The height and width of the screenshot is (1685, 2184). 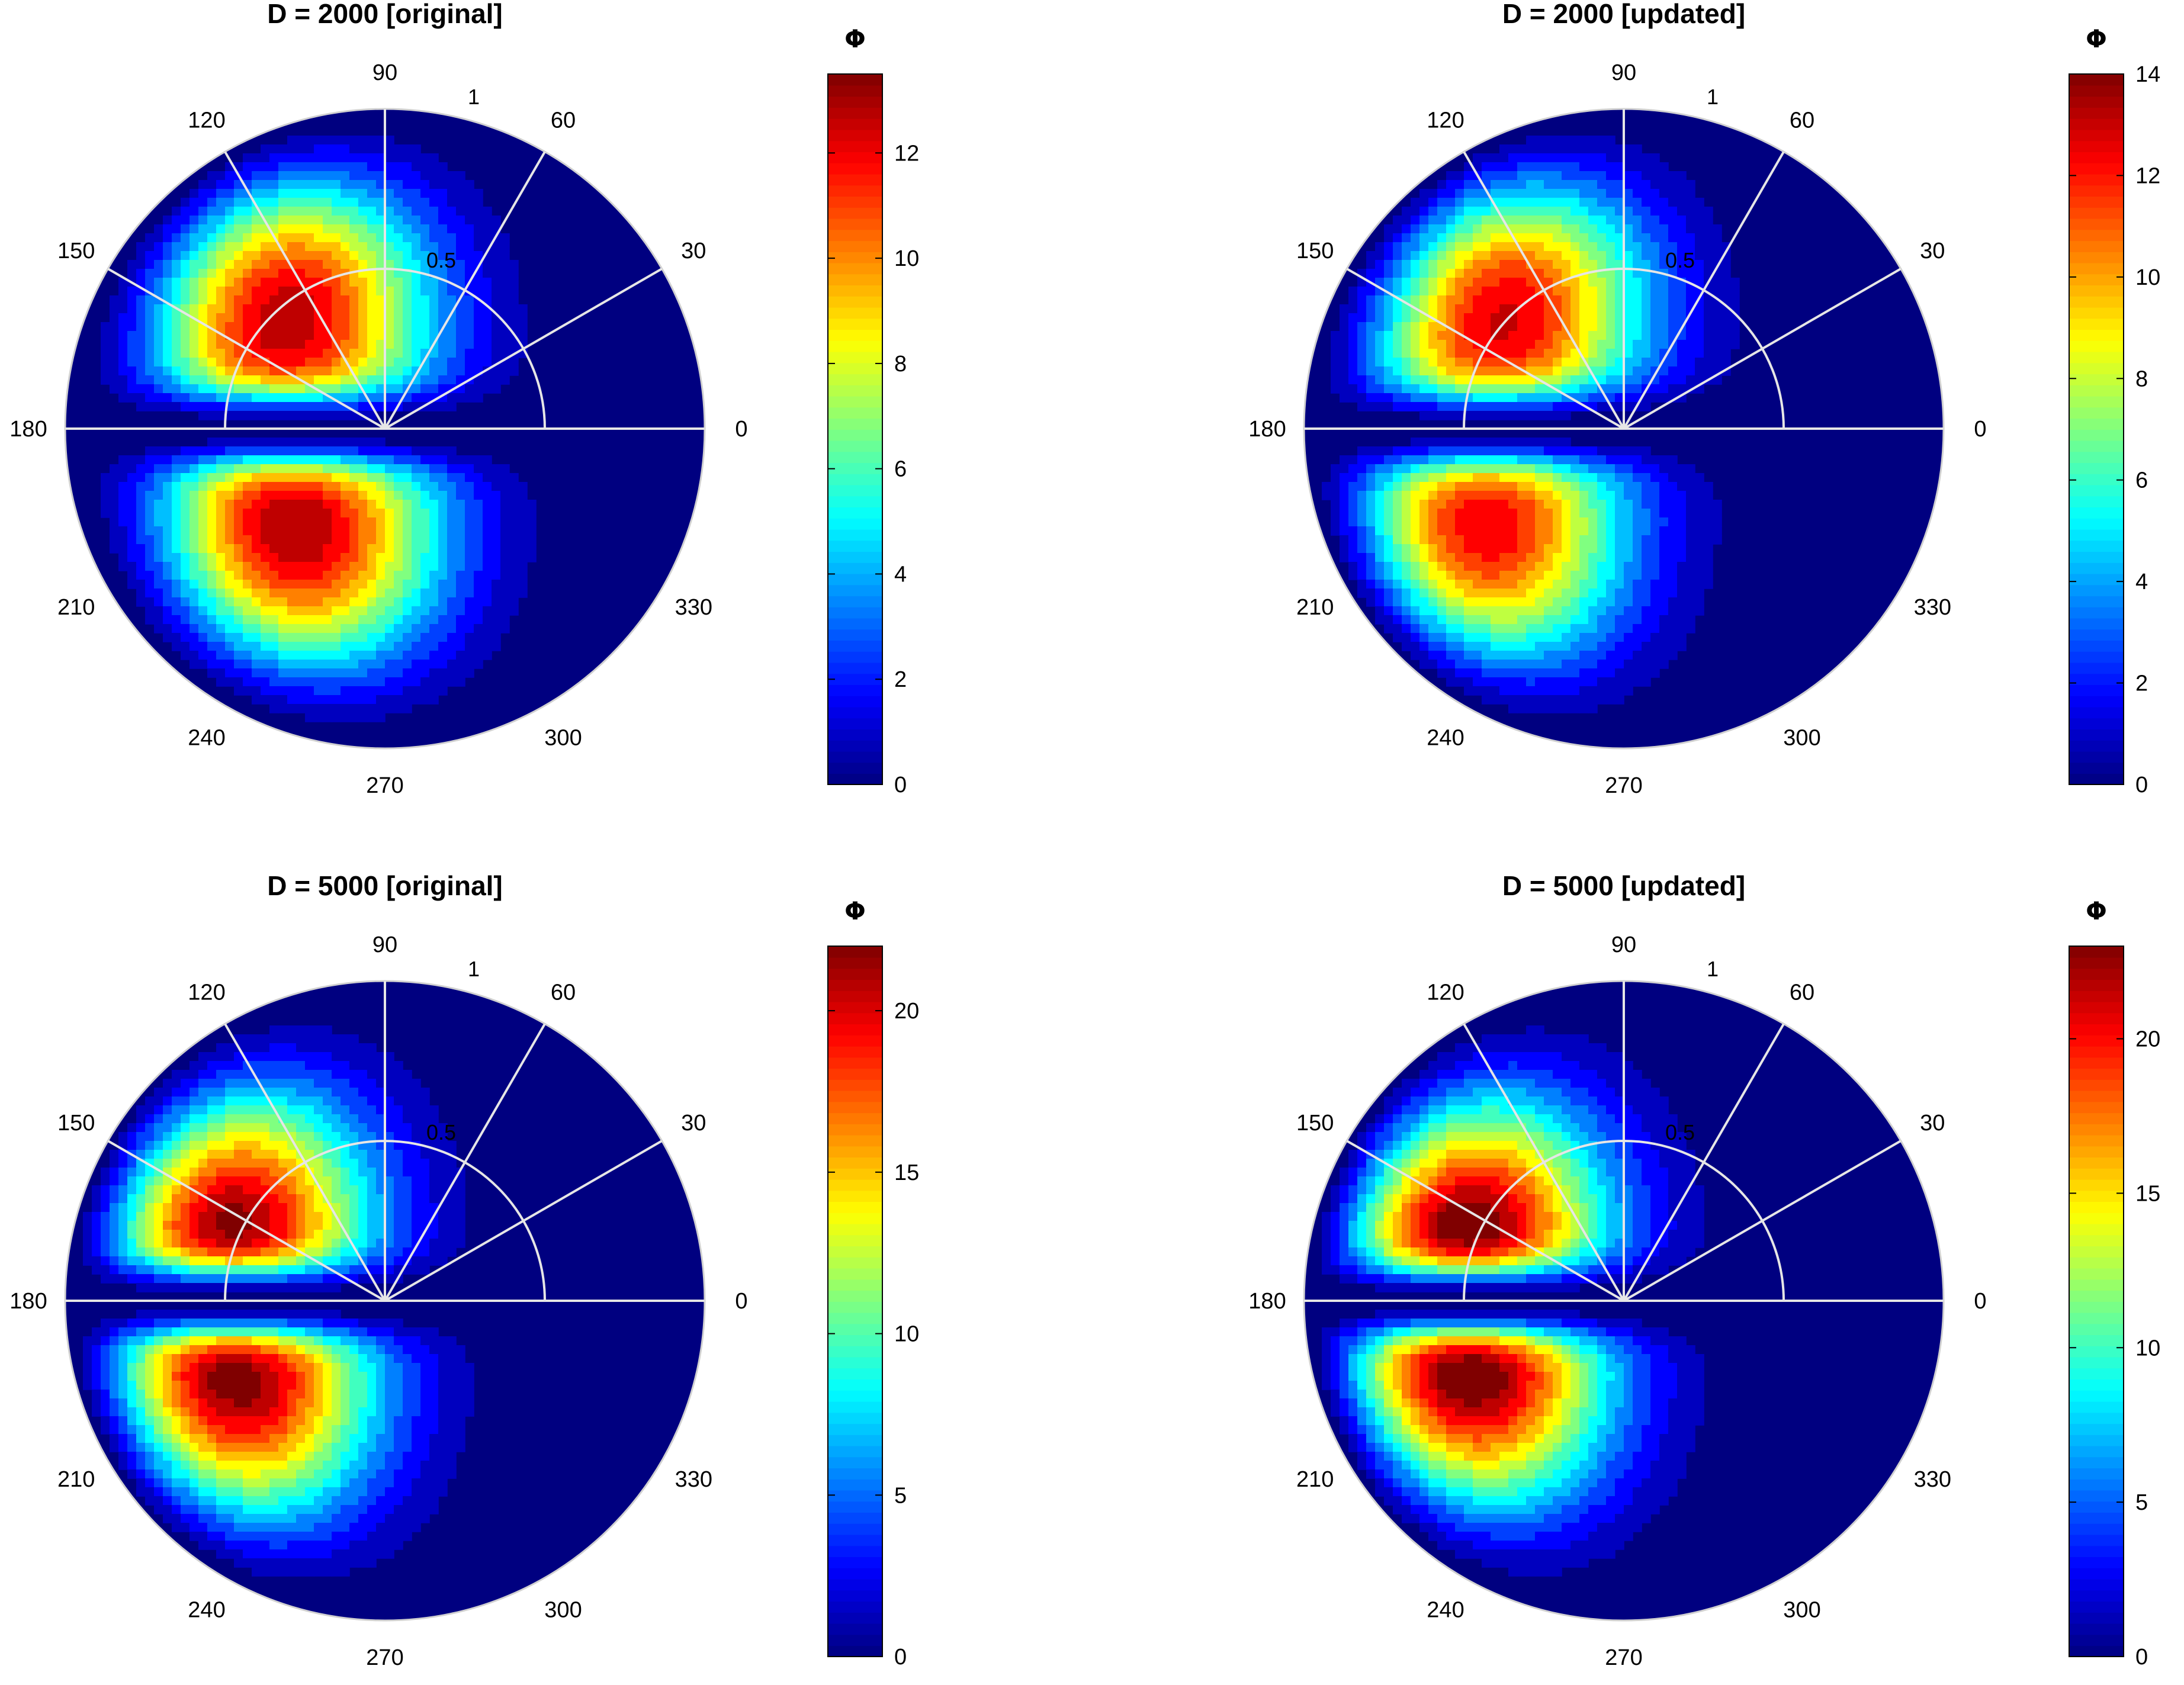 What do you see at coordinates (1623, 15) in the screenshot?
I see `panel-title: D = 2000 [updated]` at bounding box center [1623, 15].